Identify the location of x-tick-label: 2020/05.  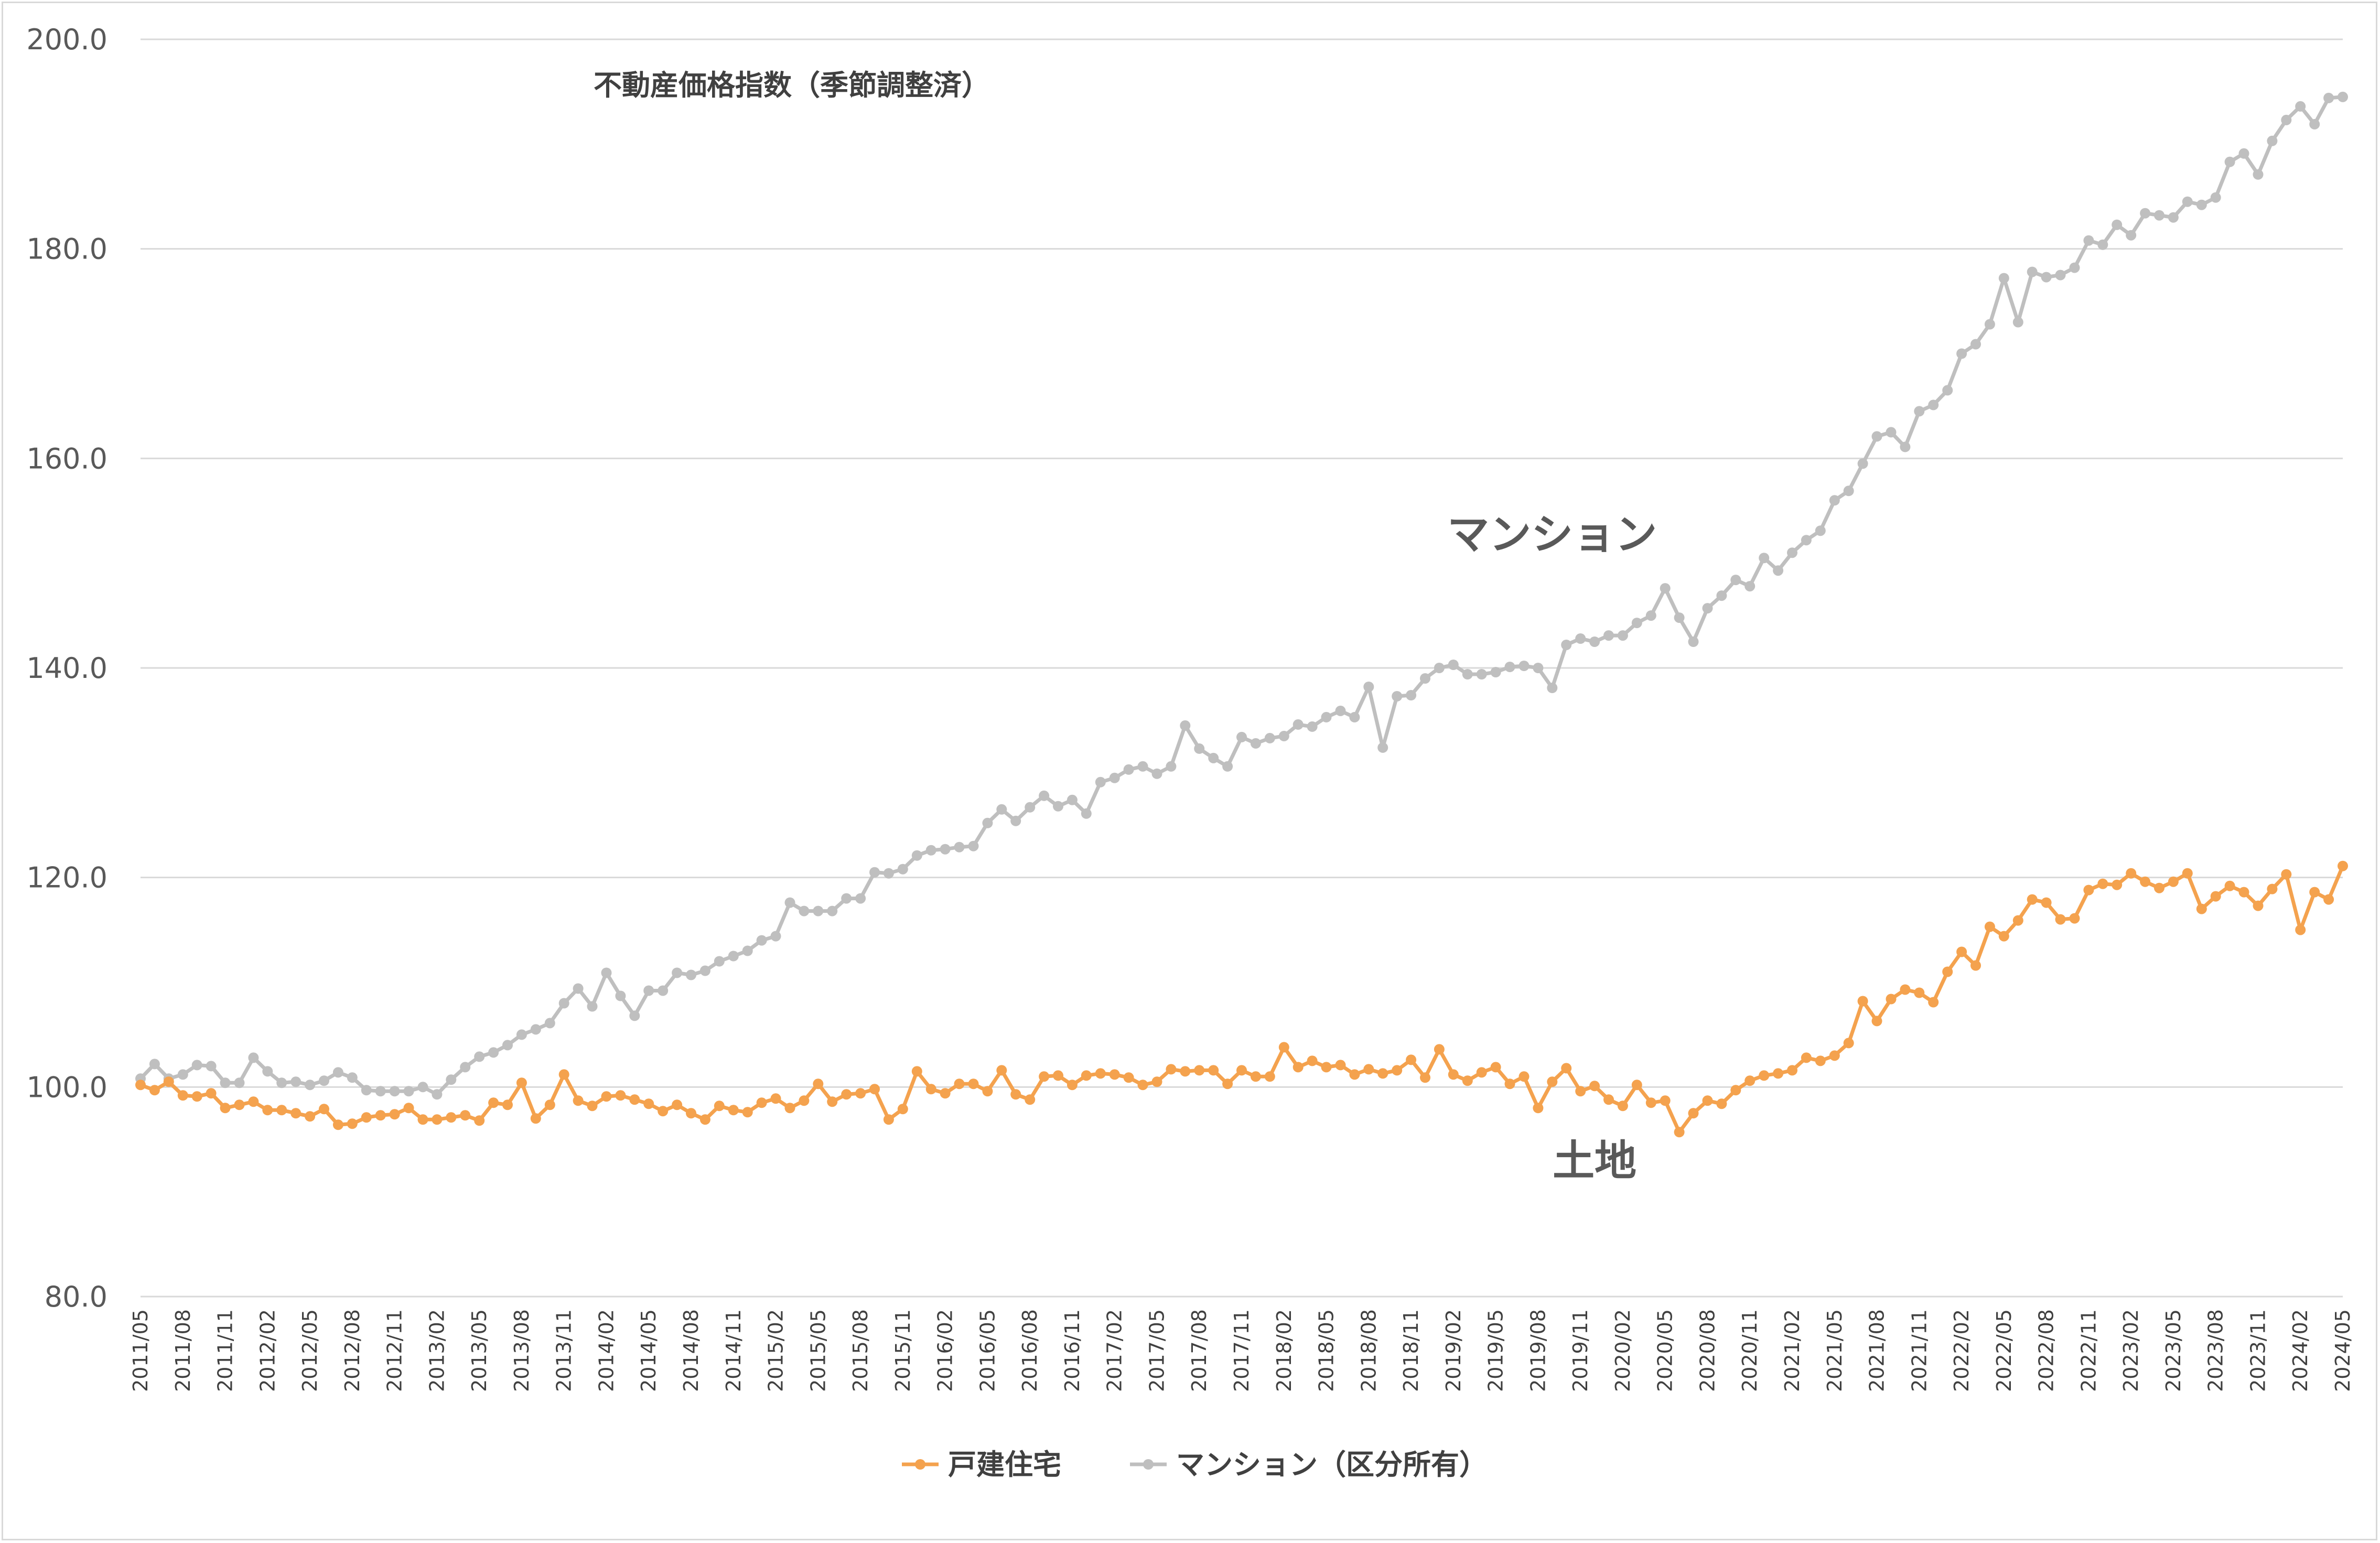
(1665, 1350).